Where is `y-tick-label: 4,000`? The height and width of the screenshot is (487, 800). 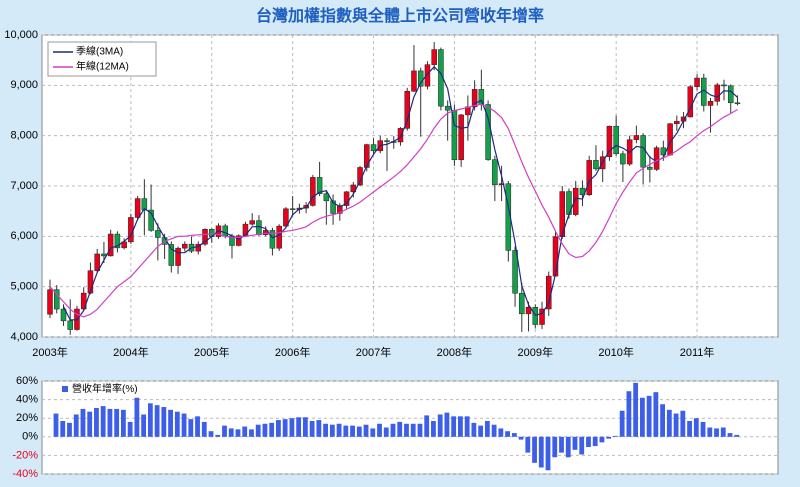
y-tick-label: 4,000 is located at coordinates (24, 337).